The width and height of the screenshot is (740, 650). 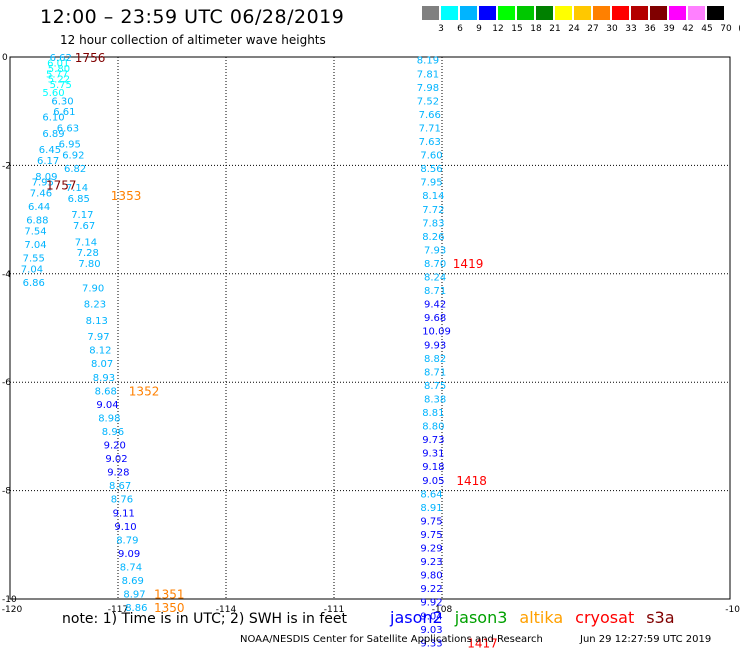 What do you see at coordinates (6, 275) in the screenshot?
I see `y-tick-label: -4` at bounding box center [6, 275].